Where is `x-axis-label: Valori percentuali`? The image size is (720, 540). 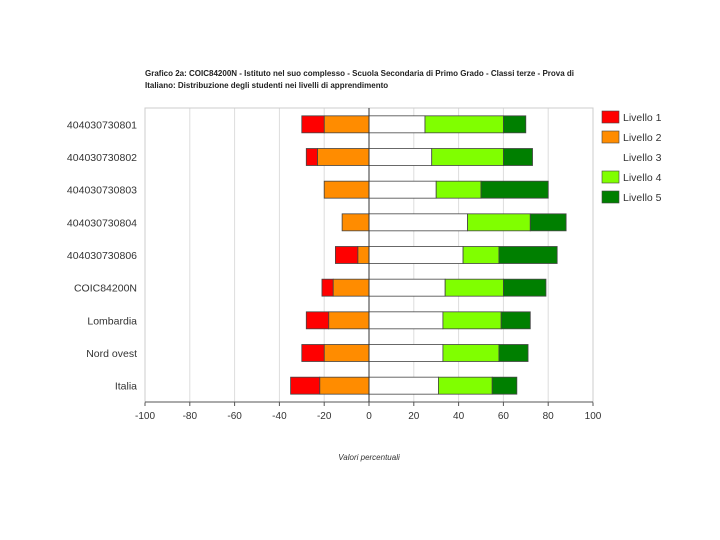
x-axis-label: Valori percentuali is located at coordinates (369, 457).